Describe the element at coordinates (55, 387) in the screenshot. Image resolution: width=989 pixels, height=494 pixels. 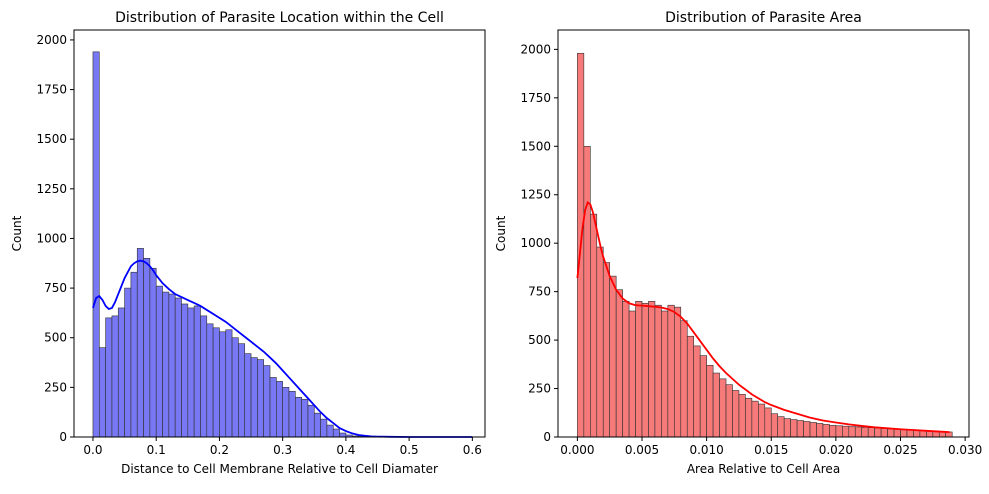
I see `location-y-tick-label: 250` at that location.